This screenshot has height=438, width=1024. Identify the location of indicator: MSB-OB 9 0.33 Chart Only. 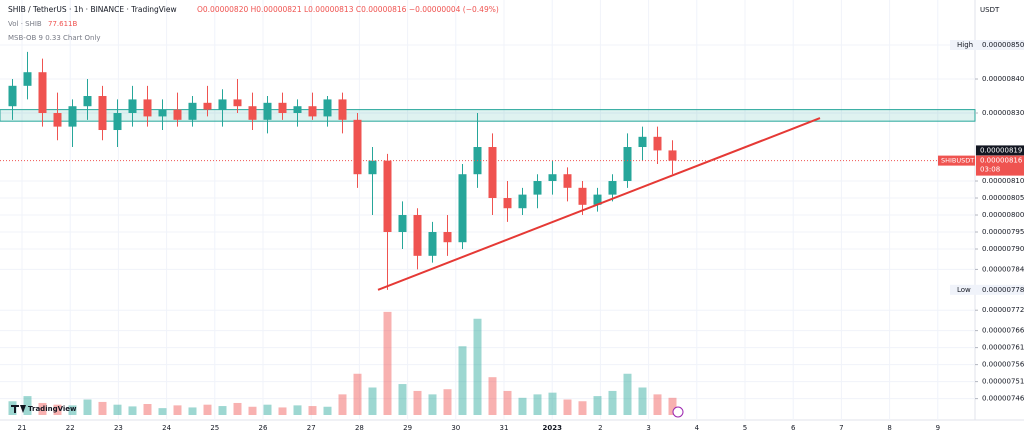
(54, 38).